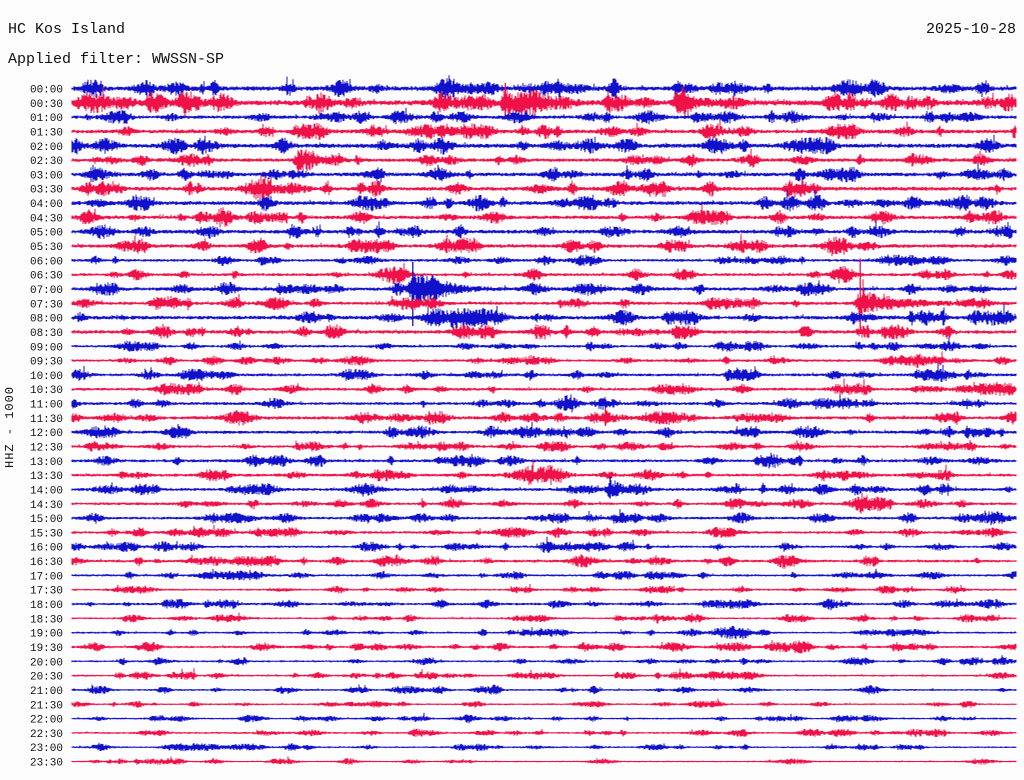 The width and height of the screenshot is (1024, 780). Describe the element at coordinates (67, 29) in the screenshot. I see `station-title: HC Kos Island` at that location.